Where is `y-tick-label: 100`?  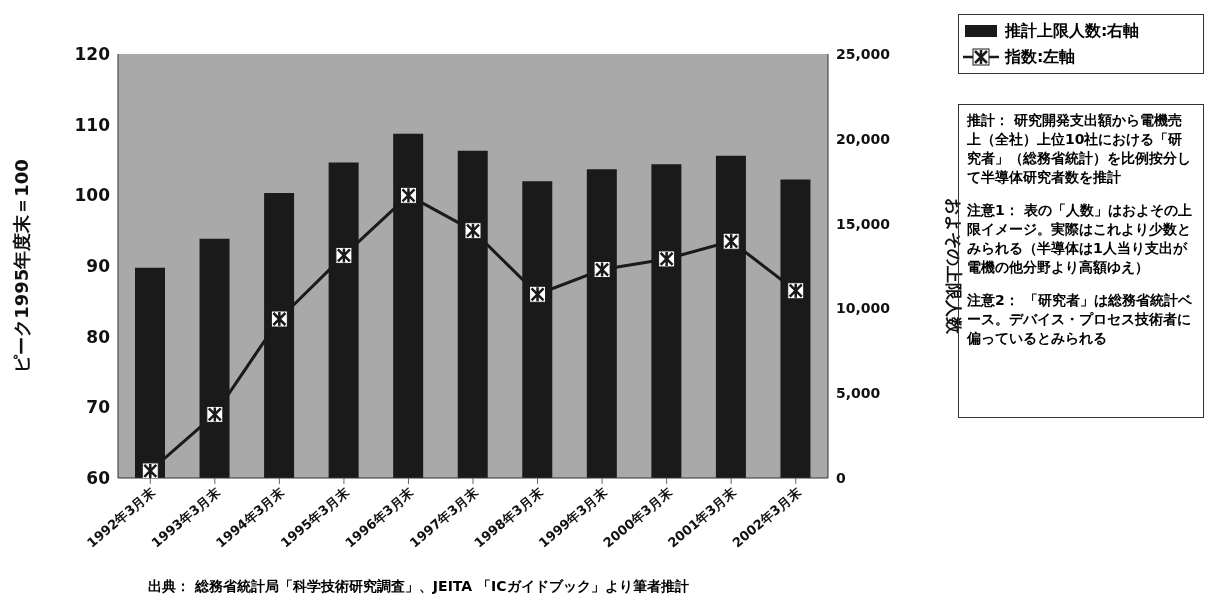
y-tick-label: 100 is located at coordinates (92, 195).